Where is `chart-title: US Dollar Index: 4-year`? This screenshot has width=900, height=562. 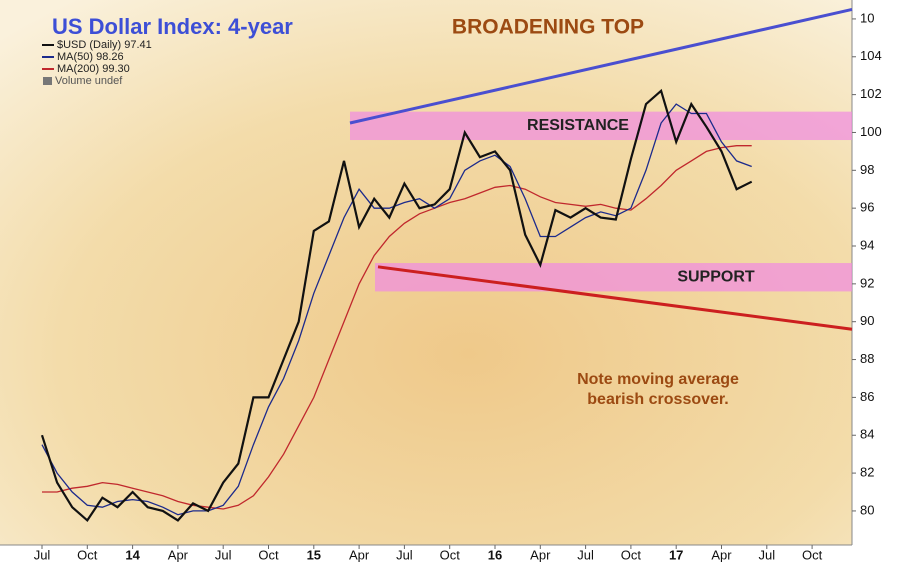 chart-title: US Dollar Index: 4-year is located at coordinates (172, 26).